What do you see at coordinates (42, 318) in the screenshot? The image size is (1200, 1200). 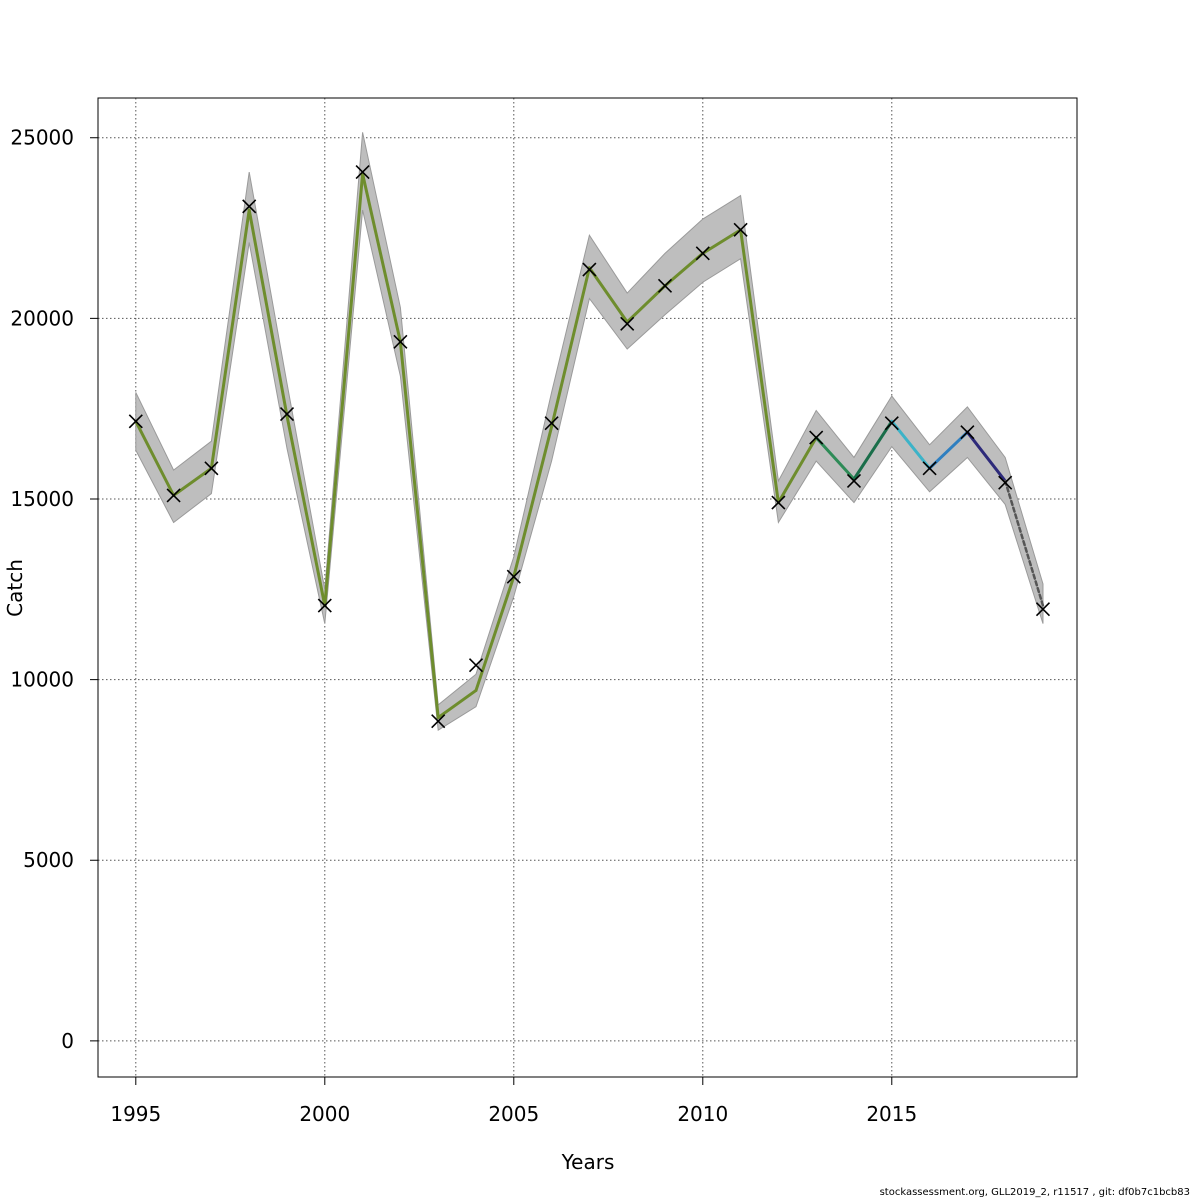 I see `y-tick-label-20000: 20000` at bounding box center [42, 318].